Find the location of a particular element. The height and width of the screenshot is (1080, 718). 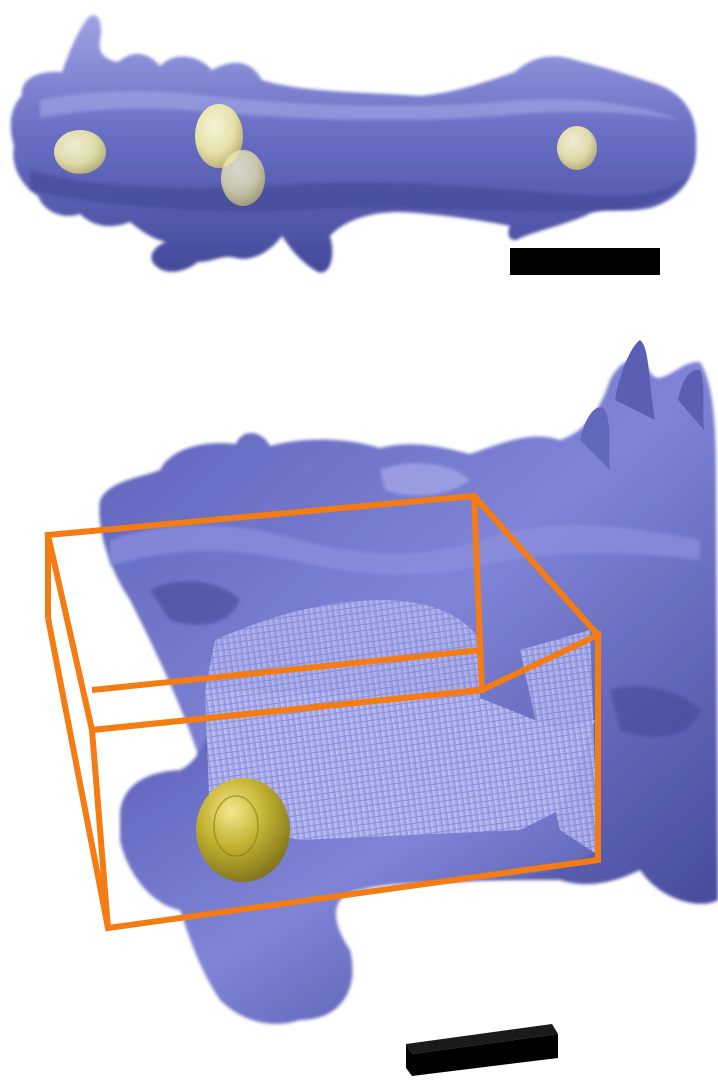

surface-bump-c is located at coordinates (425, 479).